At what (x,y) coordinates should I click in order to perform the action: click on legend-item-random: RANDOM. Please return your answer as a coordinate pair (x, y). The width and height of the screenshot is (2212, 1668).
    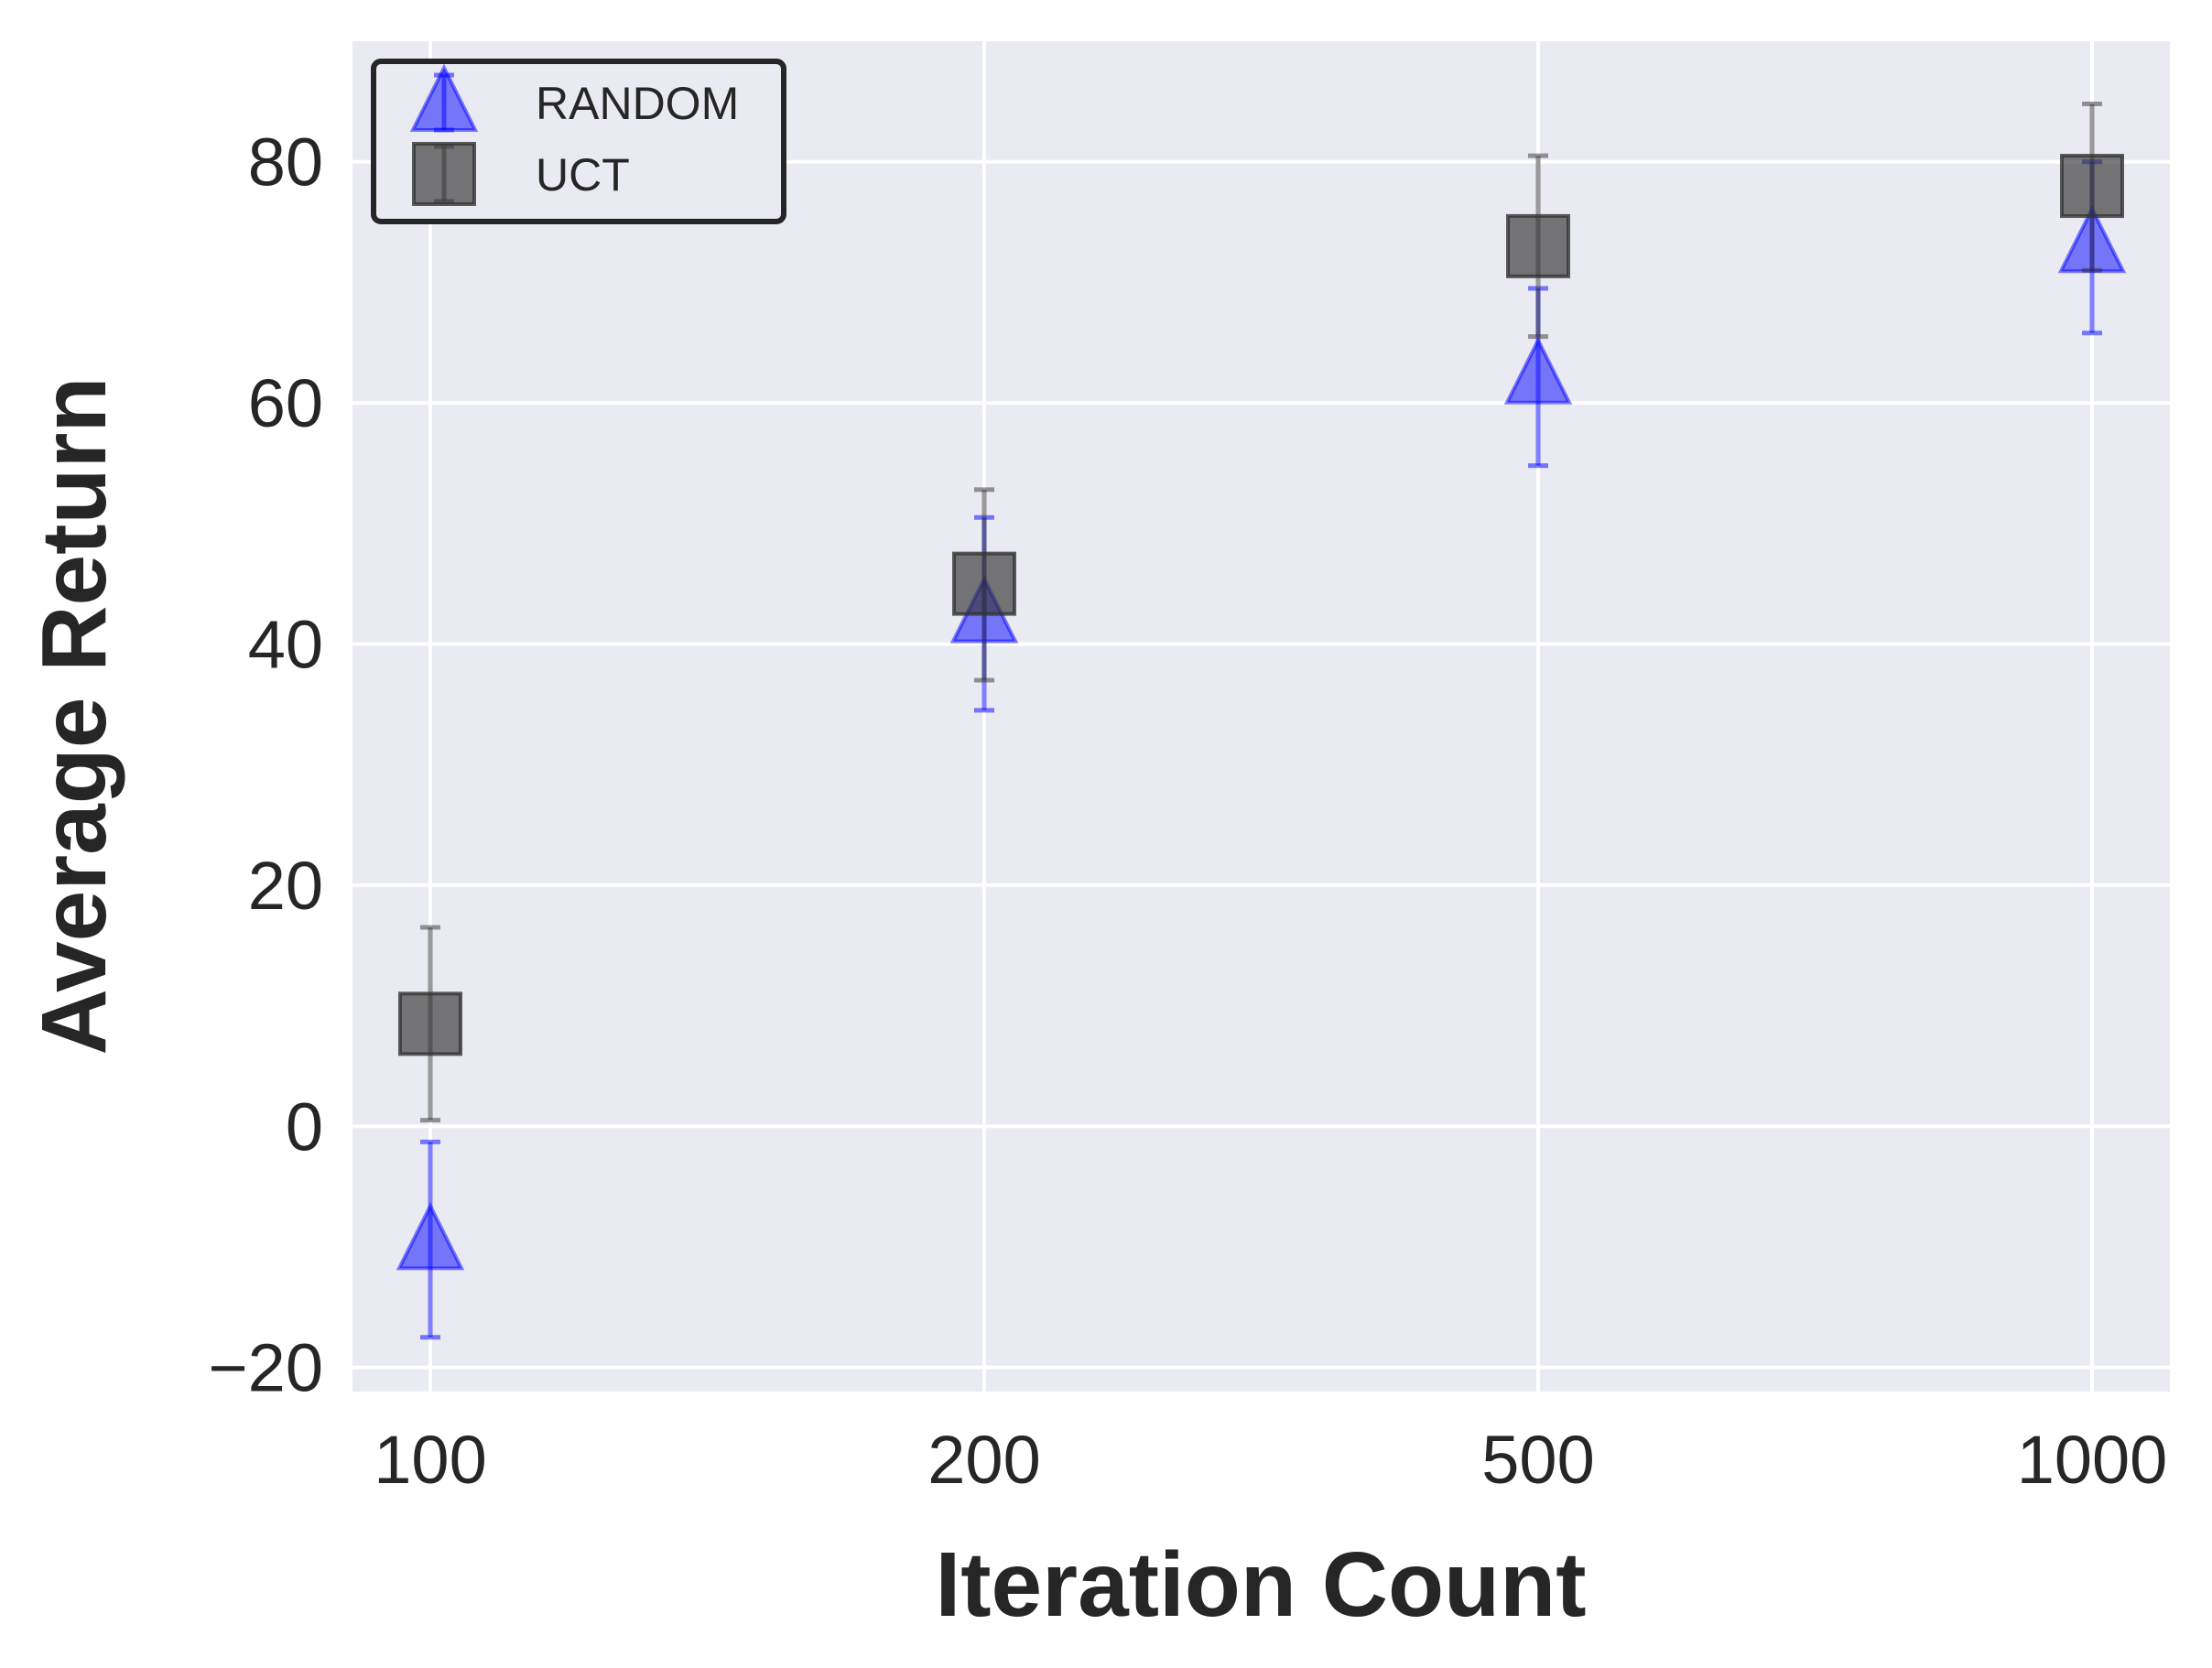
    Looking at the image, I should click on (574, 98).